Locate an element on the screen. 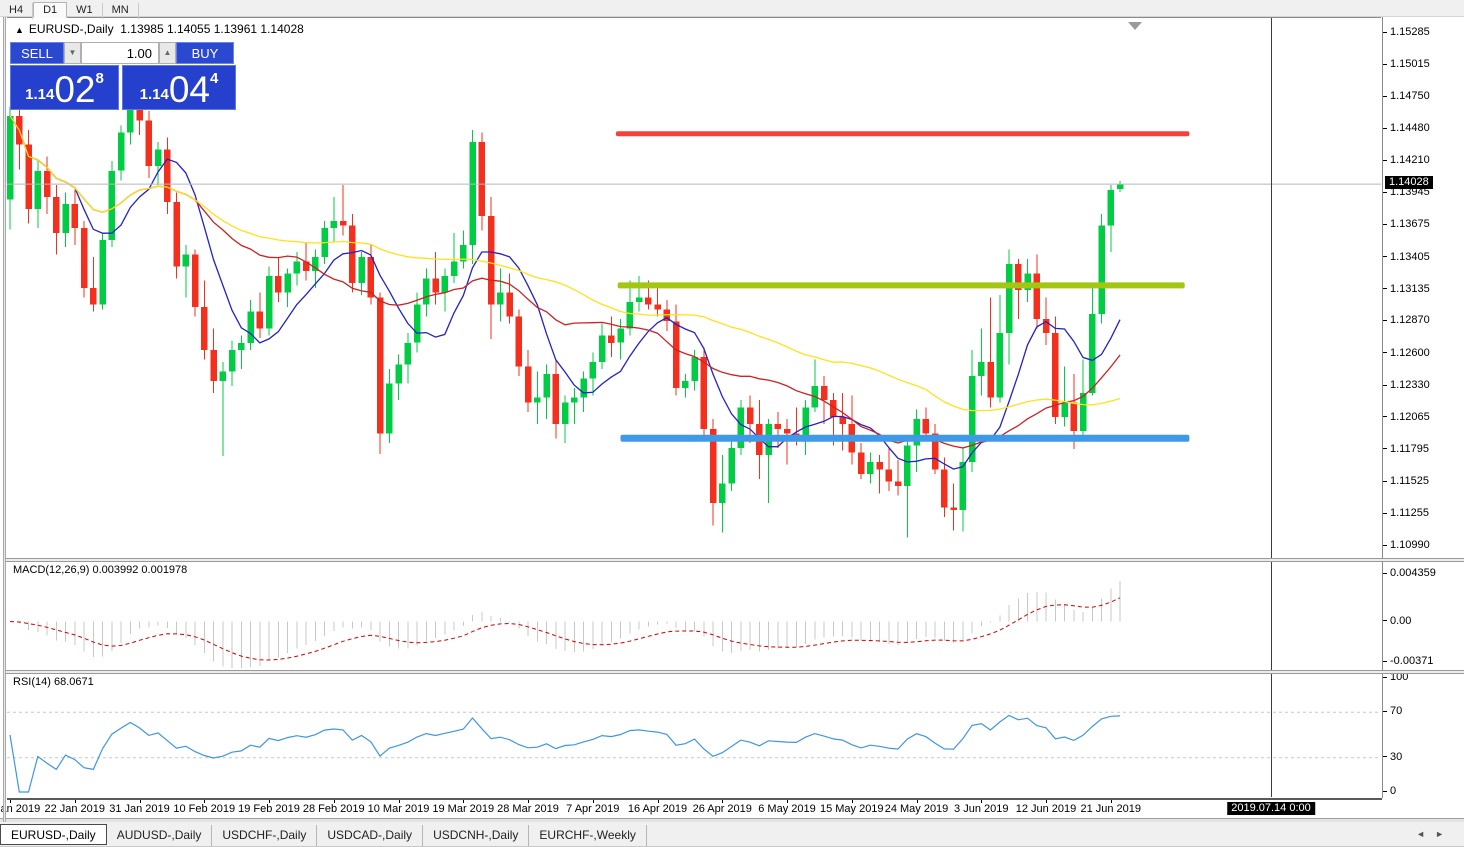  chevron-down-icon: ▼ is located at coordinates (72, 52).